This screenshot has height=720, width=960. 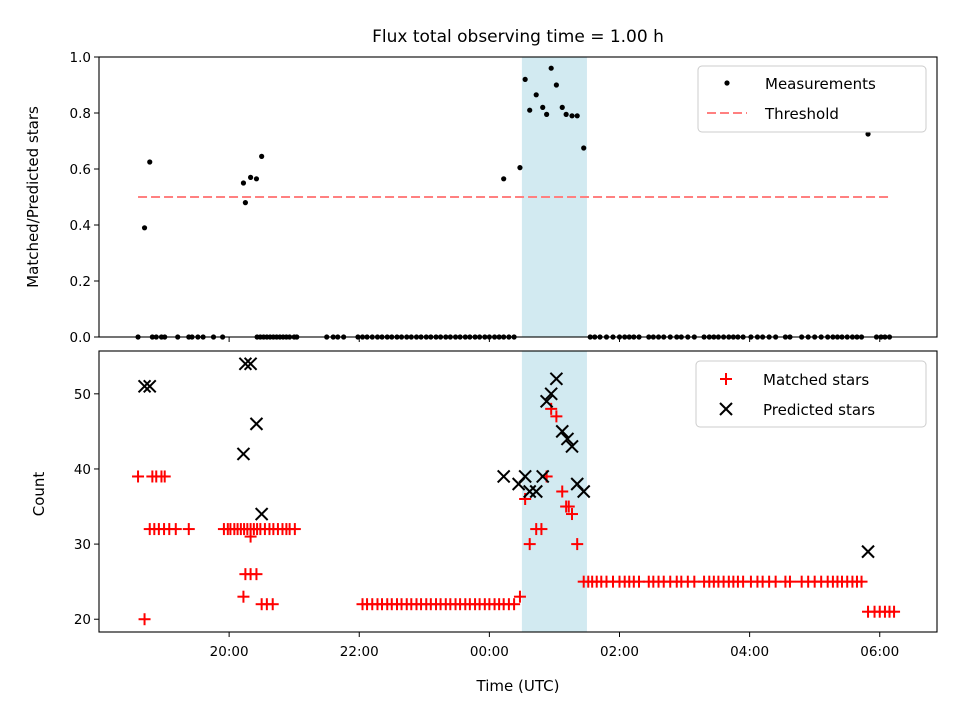 I want to click on top-y-tick-label: 1.0, so click(x=80, y=58).